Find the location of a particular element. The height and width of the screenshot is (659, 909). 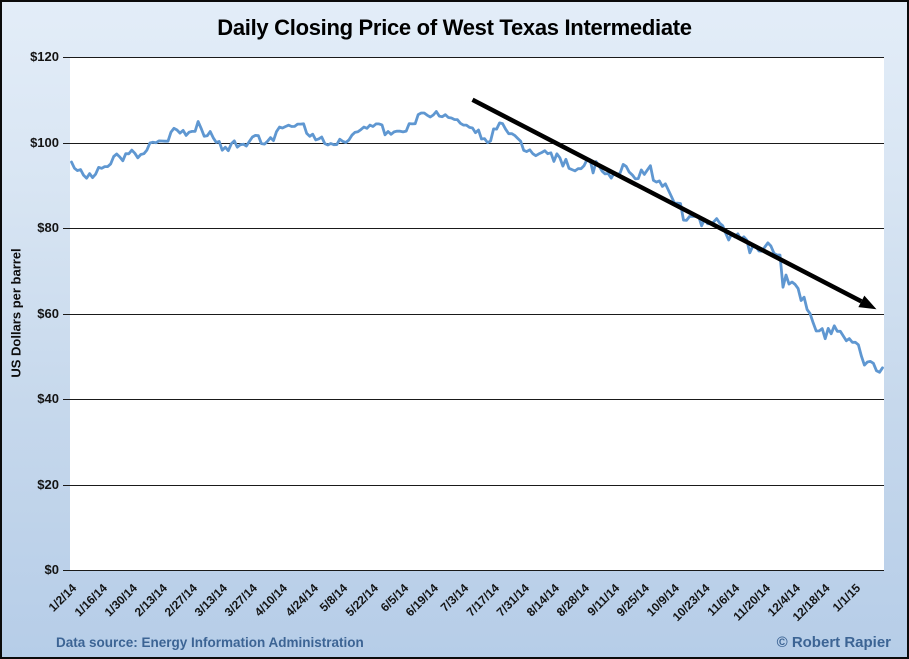

y-tick-label: $40 is located at coordinates (48, 398).